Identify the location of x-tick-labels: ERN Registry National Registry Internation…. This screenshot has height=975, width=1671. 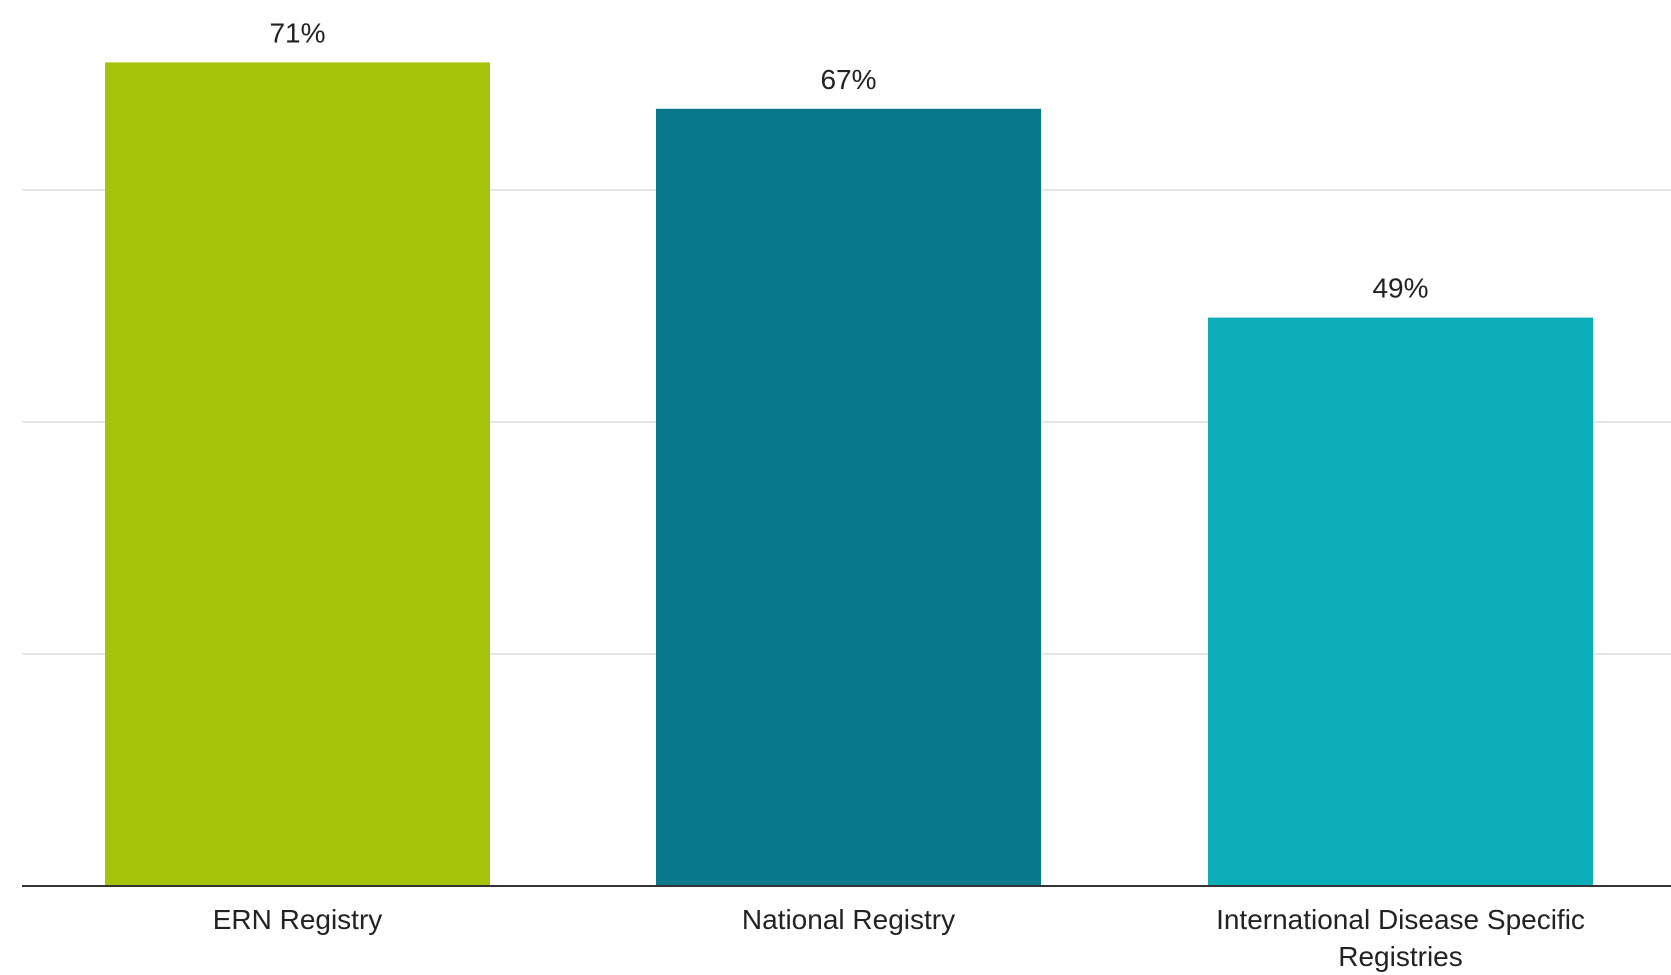
(899, 938).